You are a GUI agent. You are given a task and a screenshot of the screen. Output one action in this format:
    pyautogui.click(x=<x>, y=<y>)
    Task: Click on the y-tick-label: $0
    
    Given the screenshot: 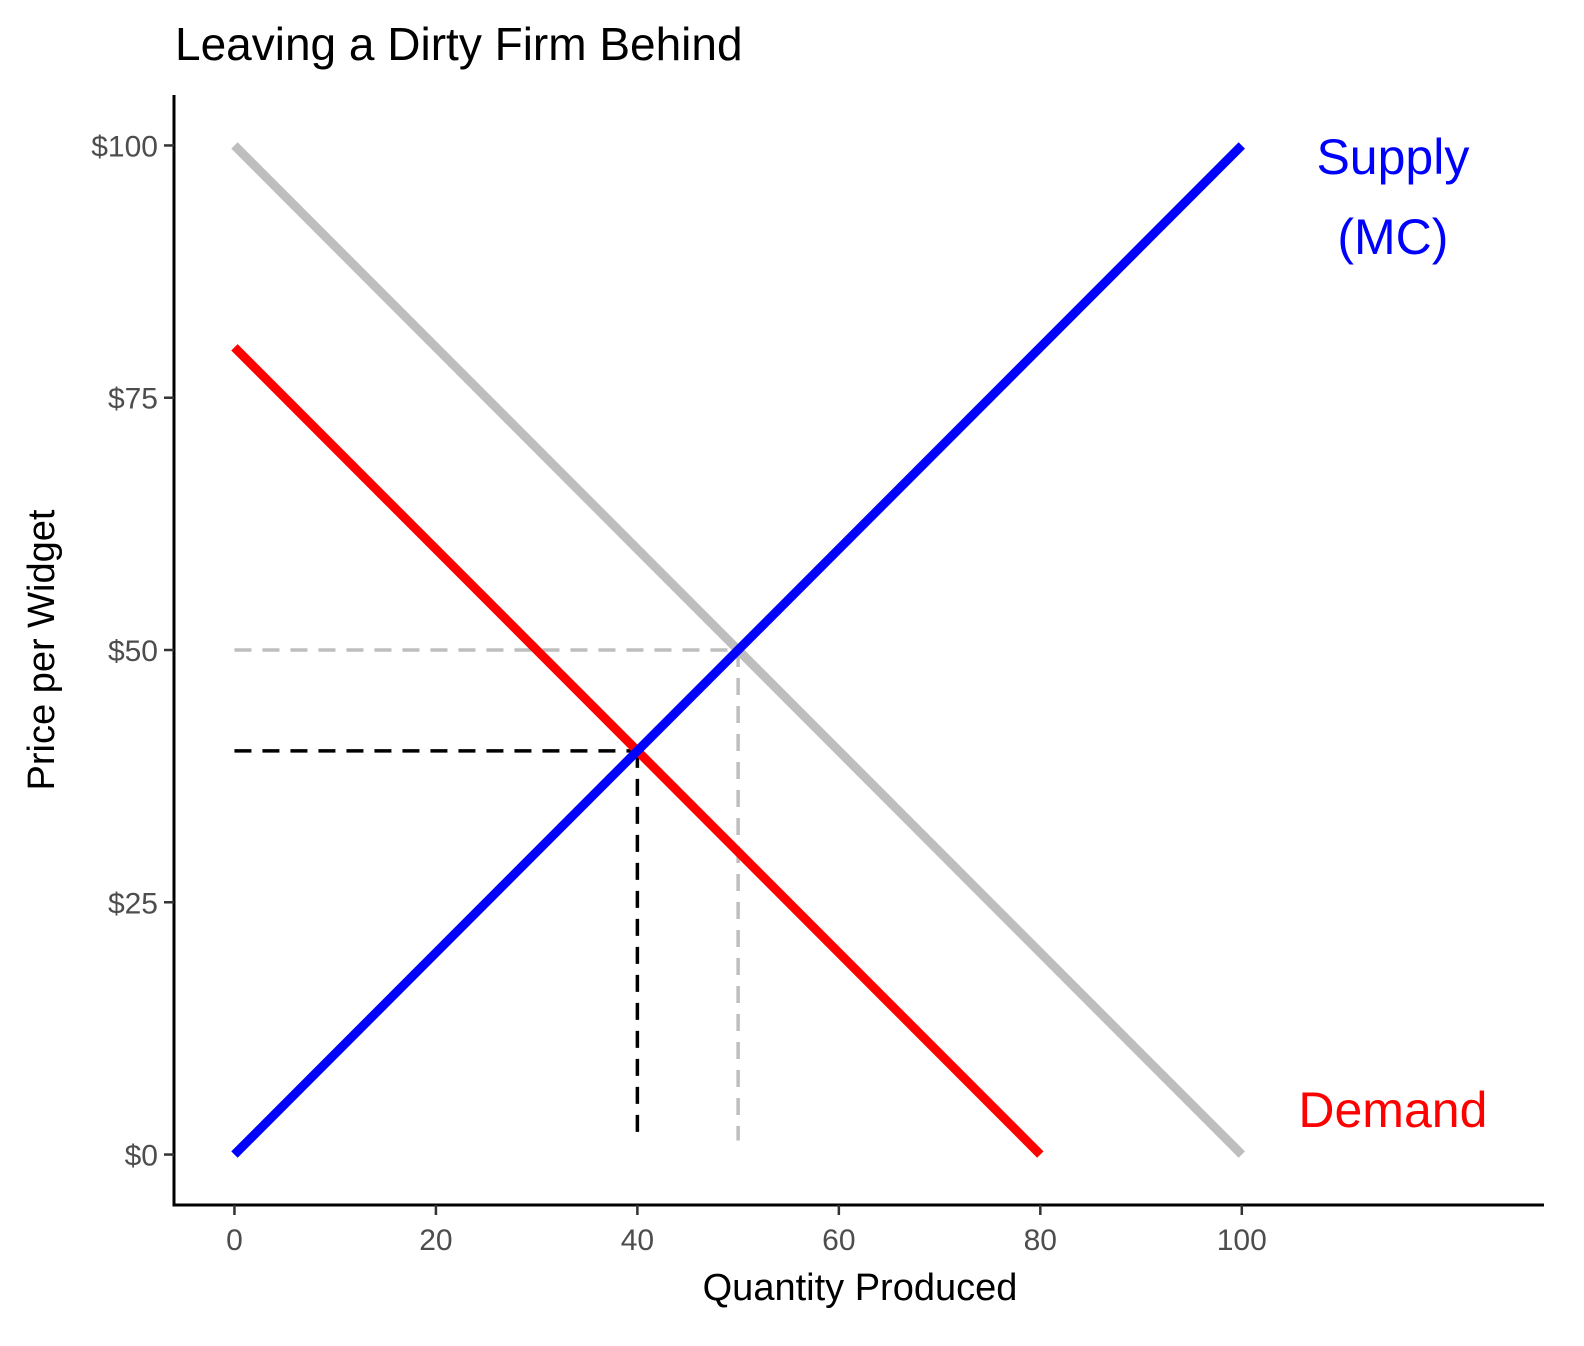 What is the action you would take?
    pyautogui.click(x=141, y=1156)
    